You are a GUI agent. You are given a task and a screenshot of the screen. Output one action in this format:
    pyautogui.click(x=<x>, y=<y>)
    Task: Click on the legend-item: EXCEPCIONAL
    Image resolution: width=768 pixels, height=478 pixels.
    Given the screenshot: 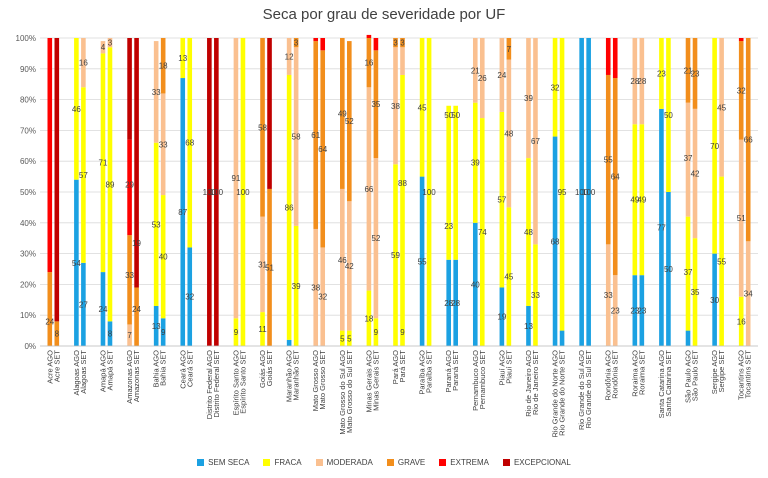 What is the action you would take?
    pyautogui.click(x=536, y=462)
    